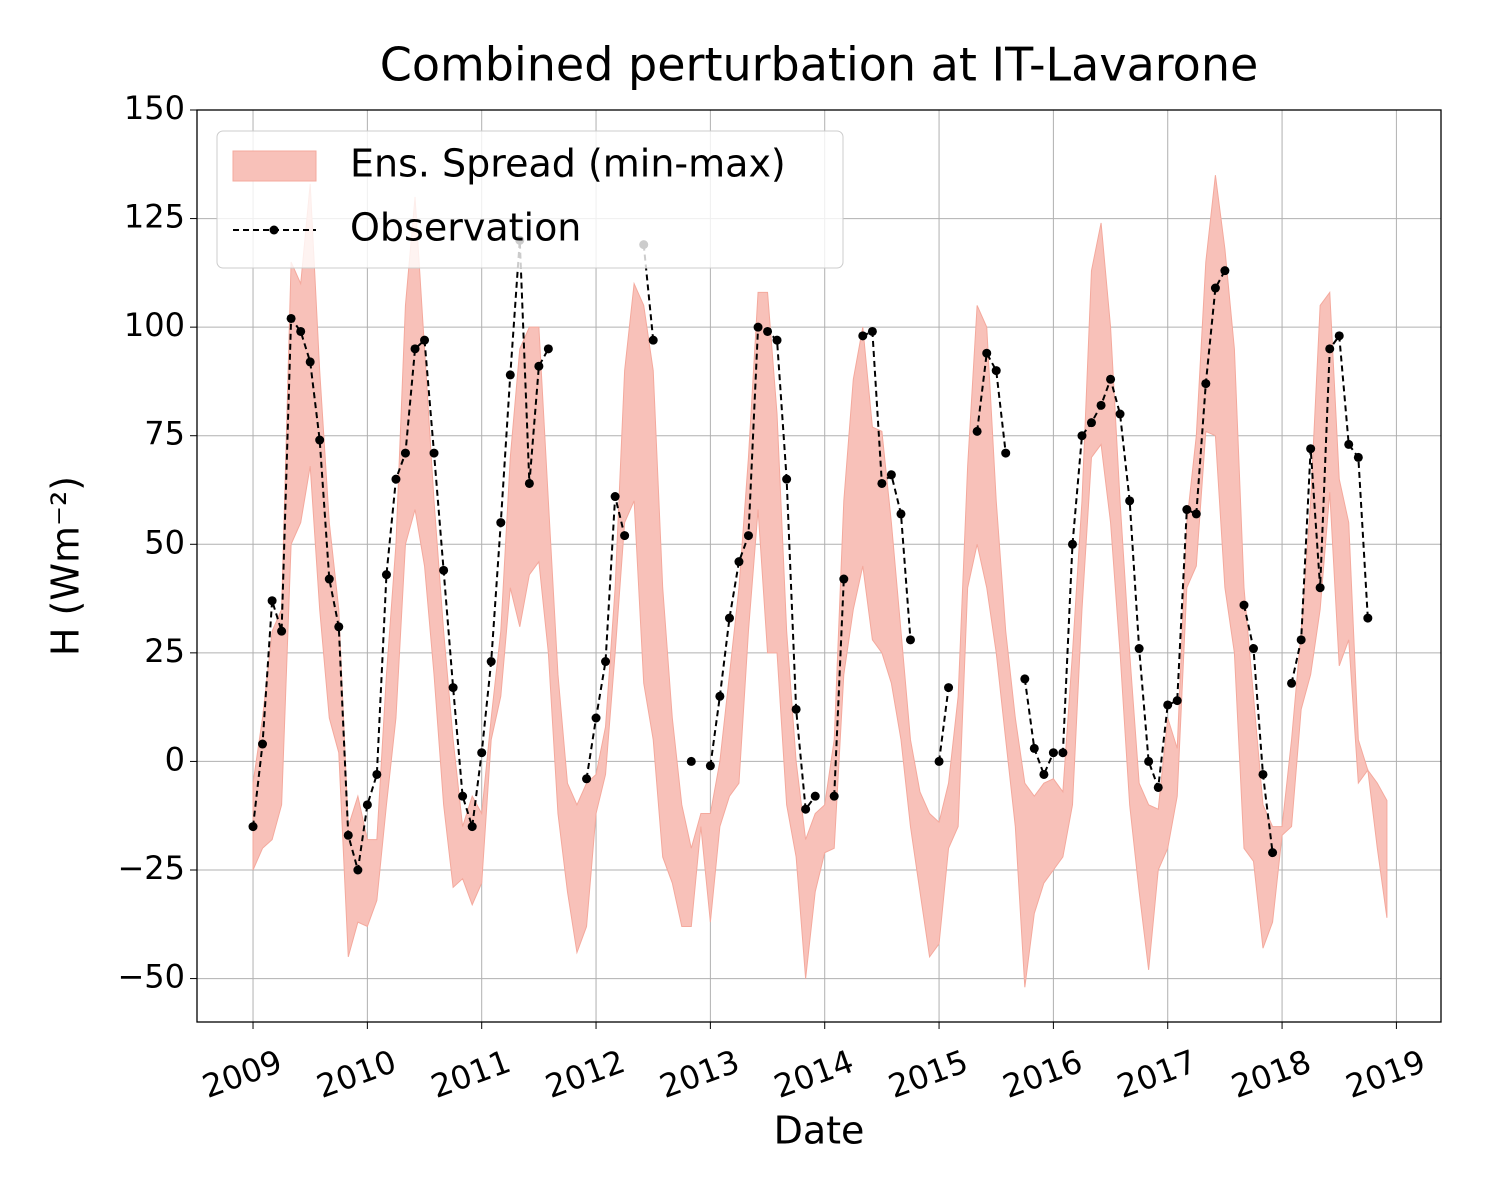  Describe the element at coordinates (819, 65) in the screenshot. I see `chart-title: Combined perturbation at IT-Lavarone` at that location.